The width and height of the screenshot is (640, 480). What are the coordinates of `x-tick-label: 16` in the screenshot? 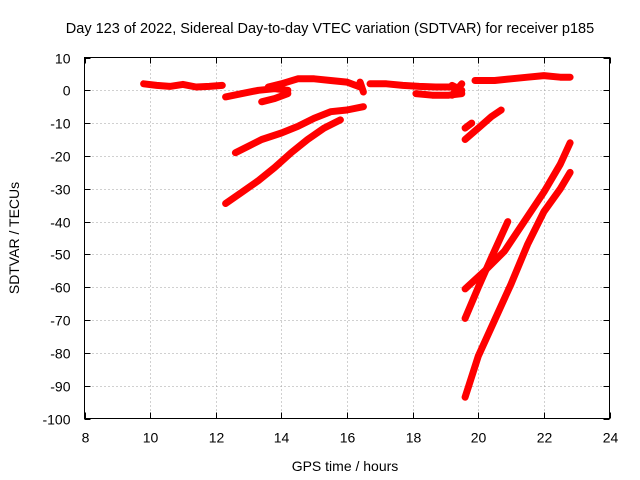 It's located at (348, 438).